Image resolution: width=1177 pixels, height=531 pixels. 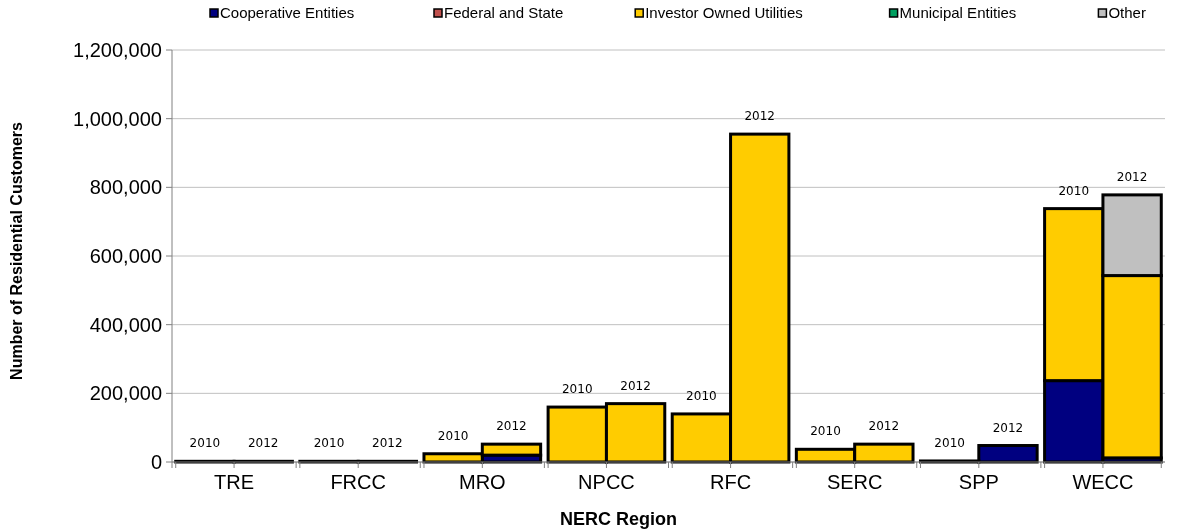 I want to click on y-tick-label: 0, so click(x=156, y=462).